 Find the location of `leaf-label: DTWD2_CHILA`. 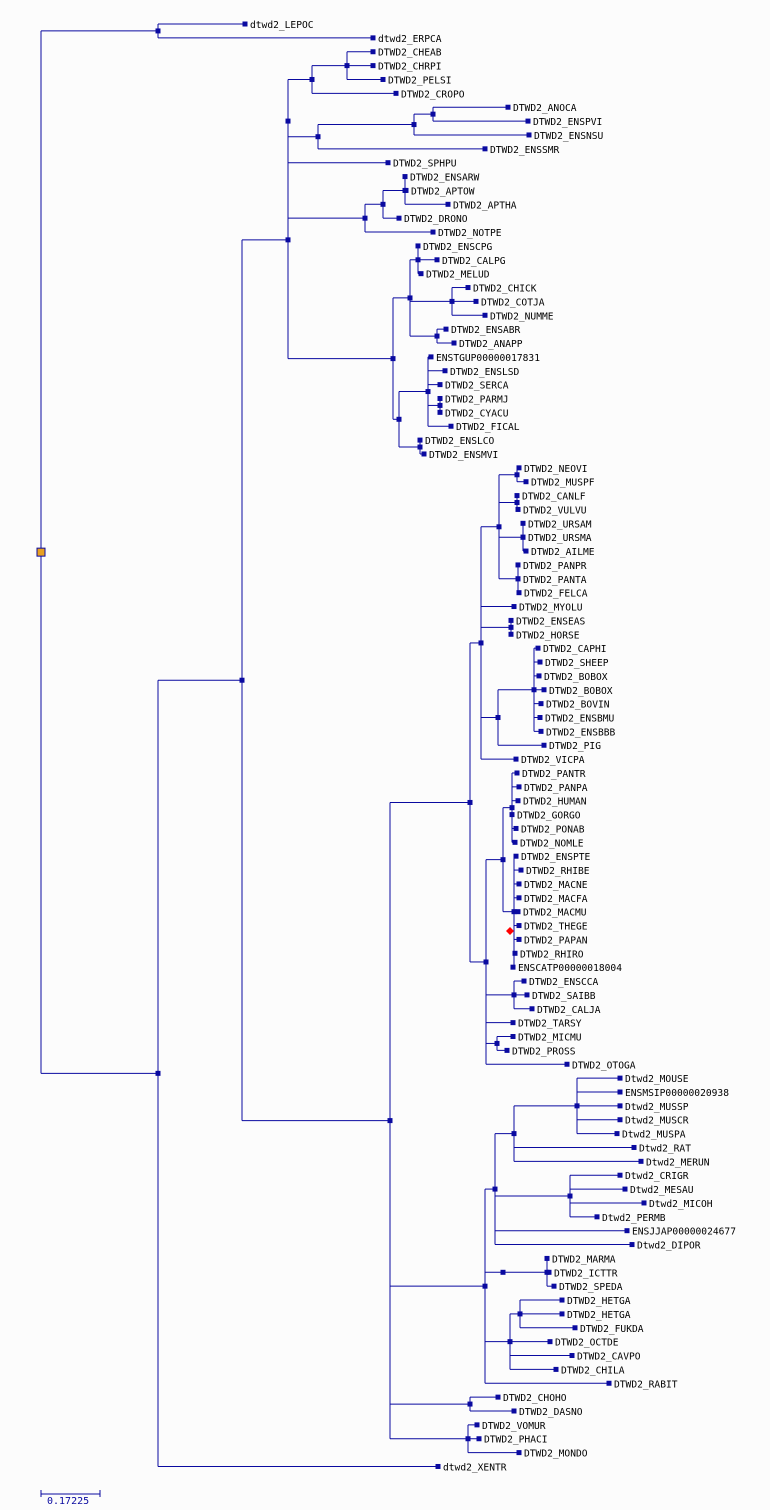

leaf-label: DTWD2_CHILA is located at coordinates (593, 1370).